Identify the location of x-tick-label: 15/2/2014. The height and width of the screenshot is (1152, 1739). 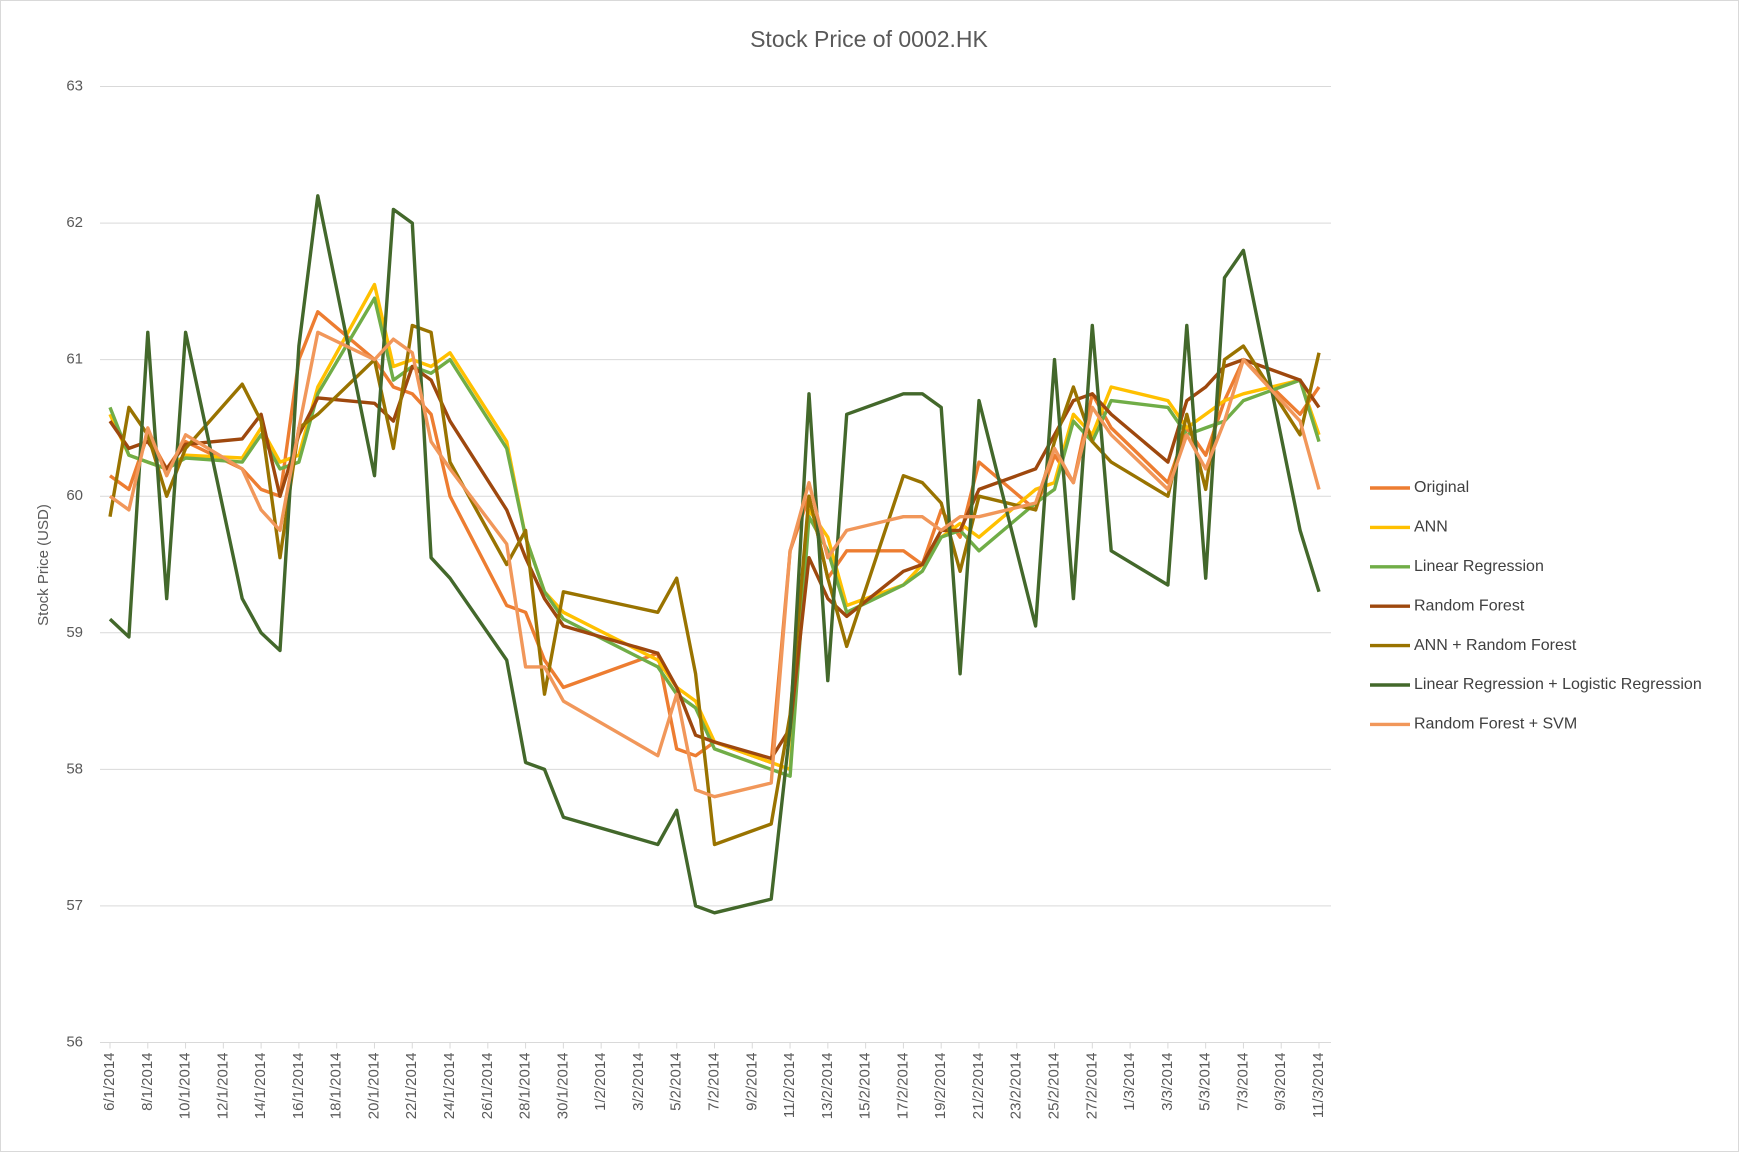
(865, 1086).